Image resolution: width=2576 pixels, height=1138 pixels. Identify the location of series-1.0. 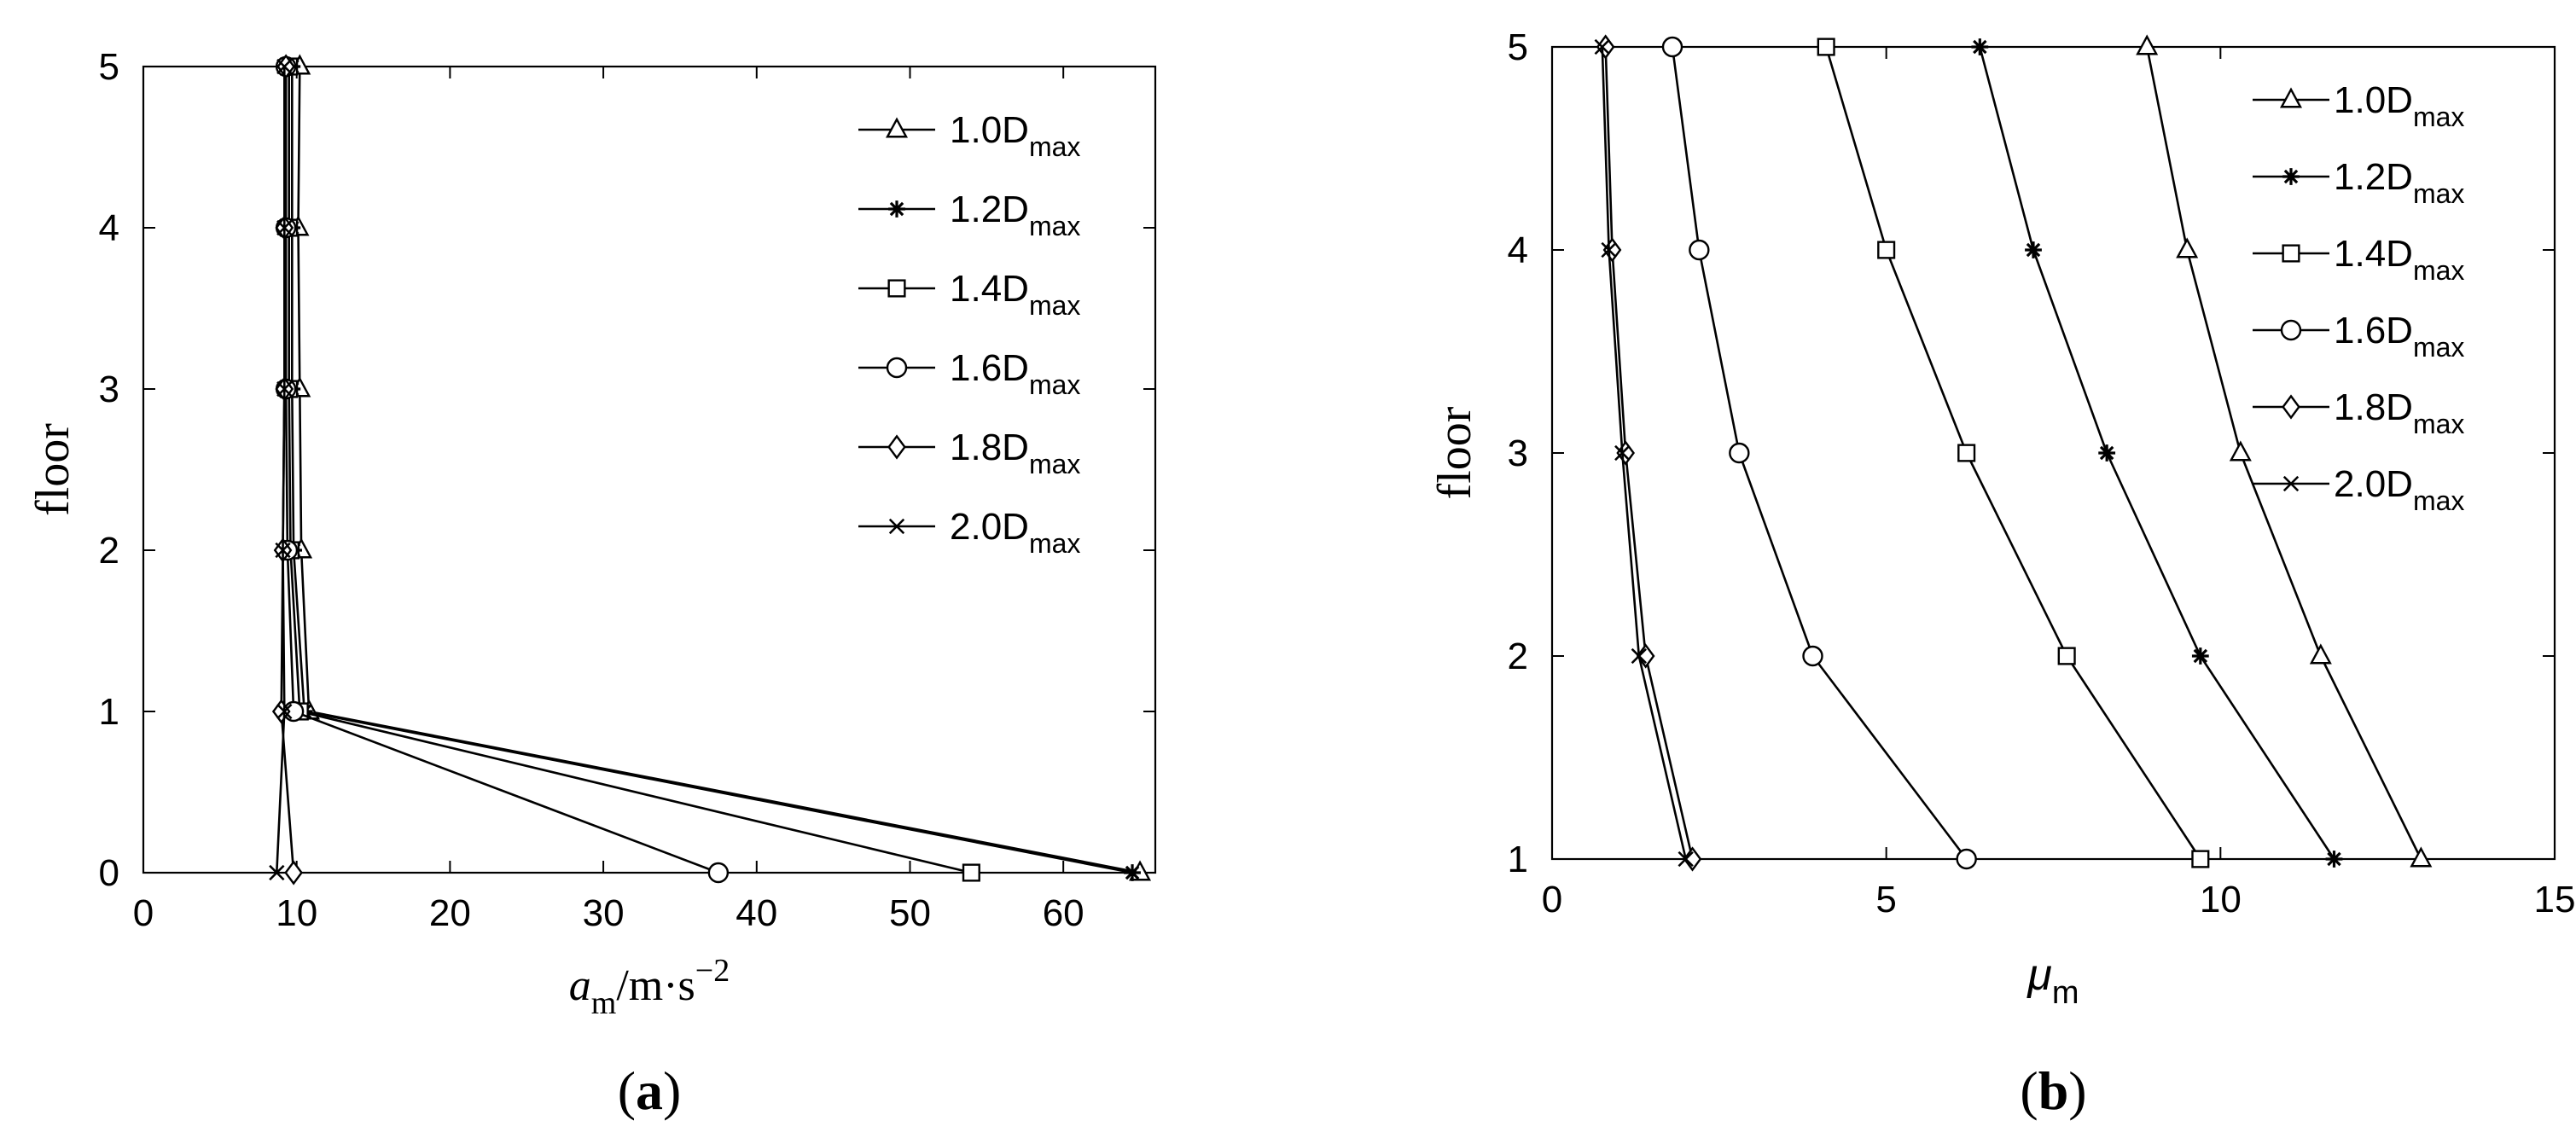
(2284, 451).